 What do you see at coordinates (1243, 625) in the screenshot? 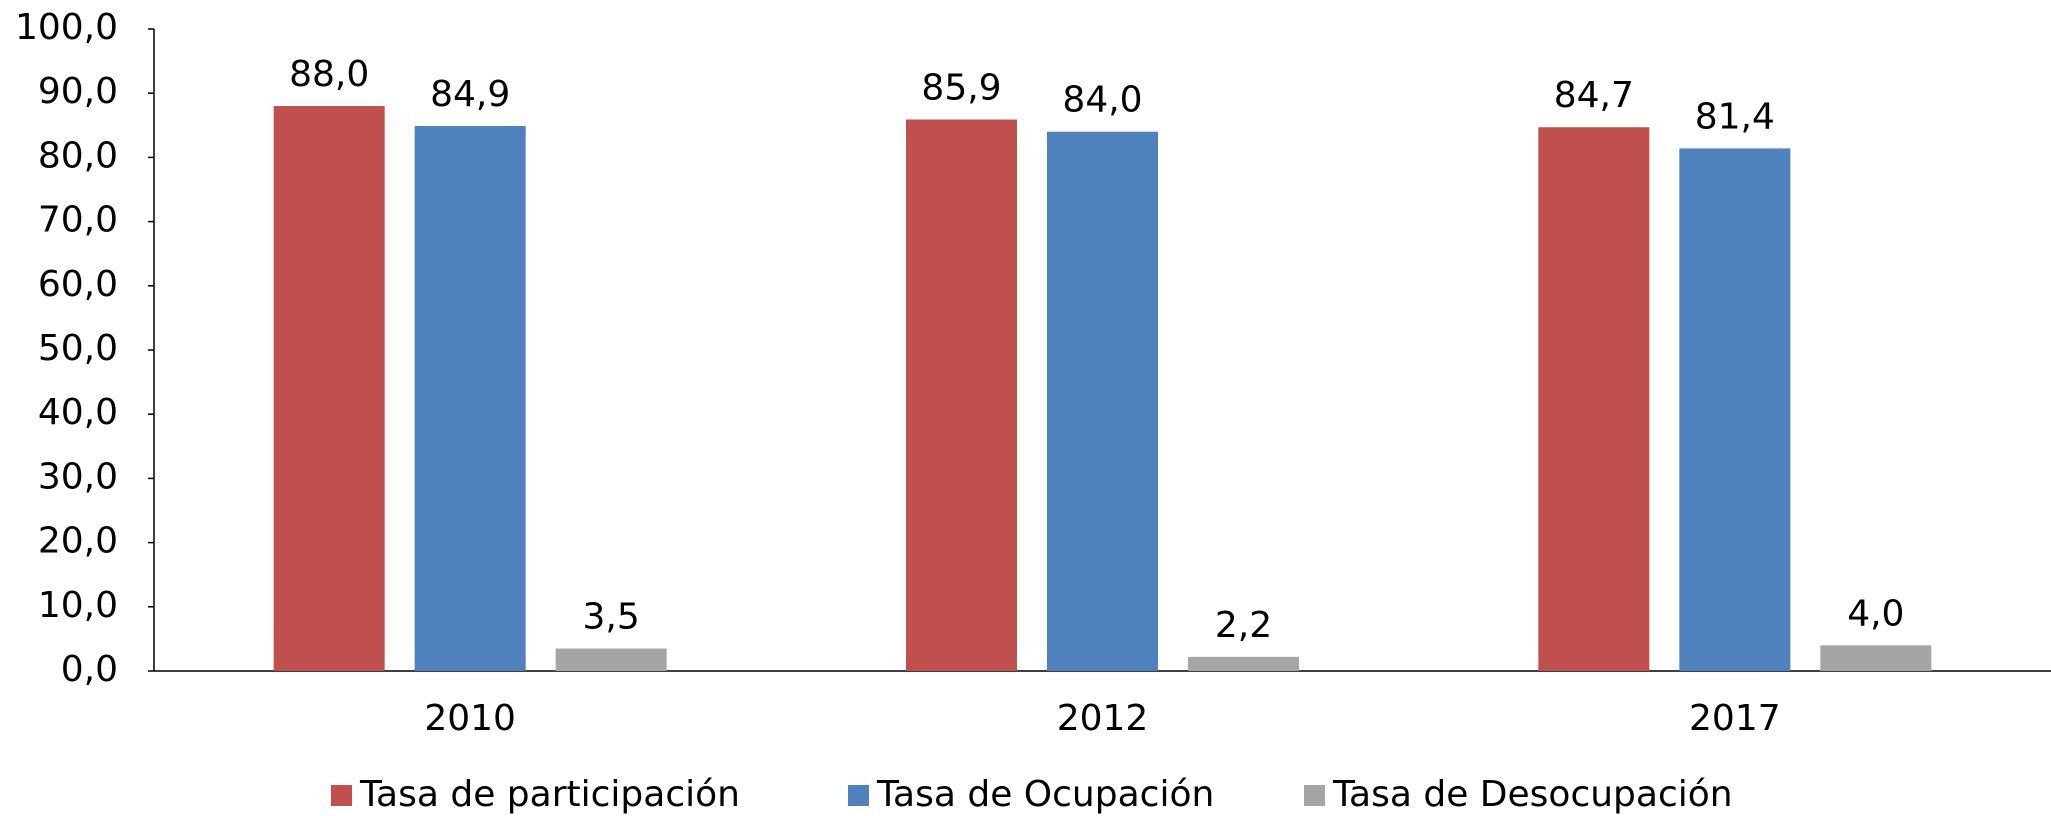
I see `data-label: 2,2` at bounding box center [1243, 625].